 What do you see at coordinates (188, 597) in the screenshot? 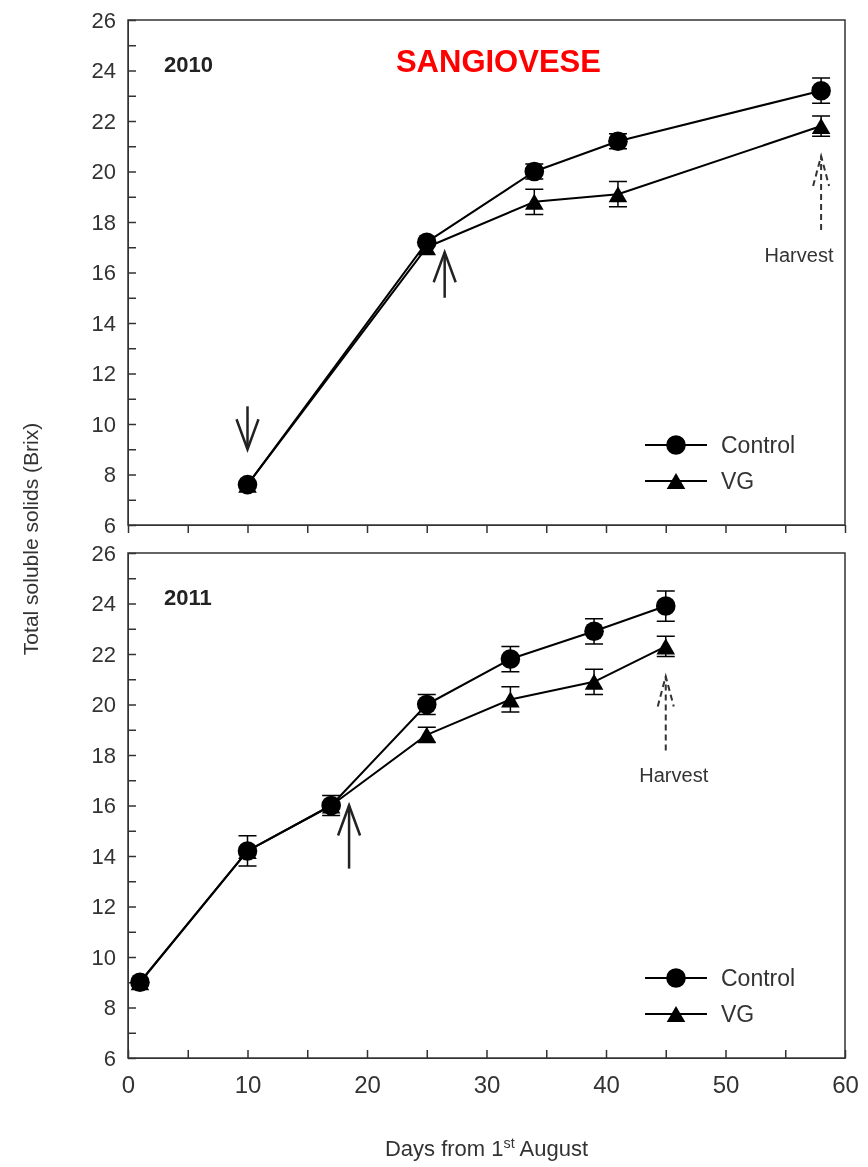
I see `annotation: 2011` at bounding box center [188, 597].